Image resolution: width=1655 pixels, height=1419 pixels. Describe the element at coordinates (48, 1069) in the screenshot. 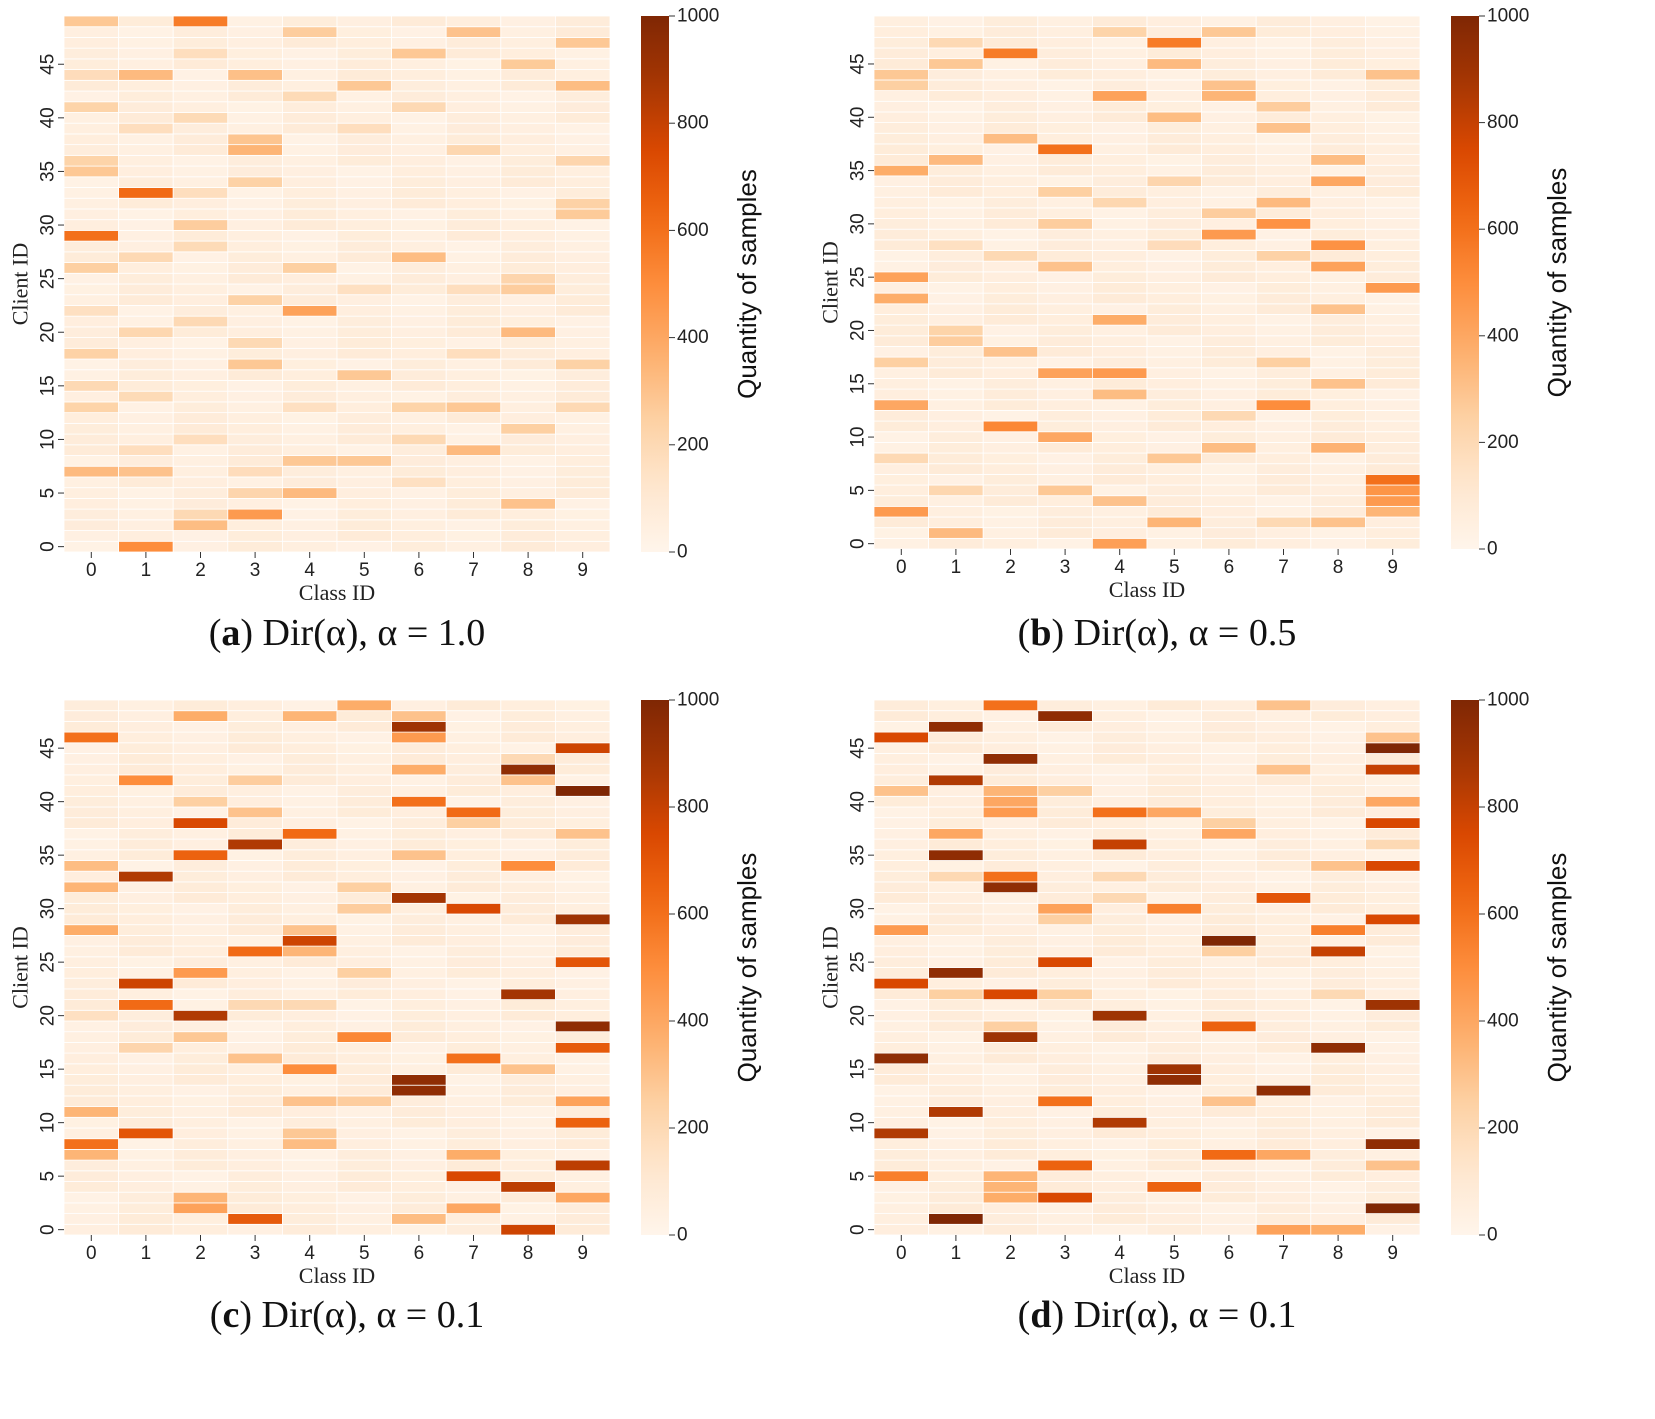

I see `y-tick-label: 15` at that location.